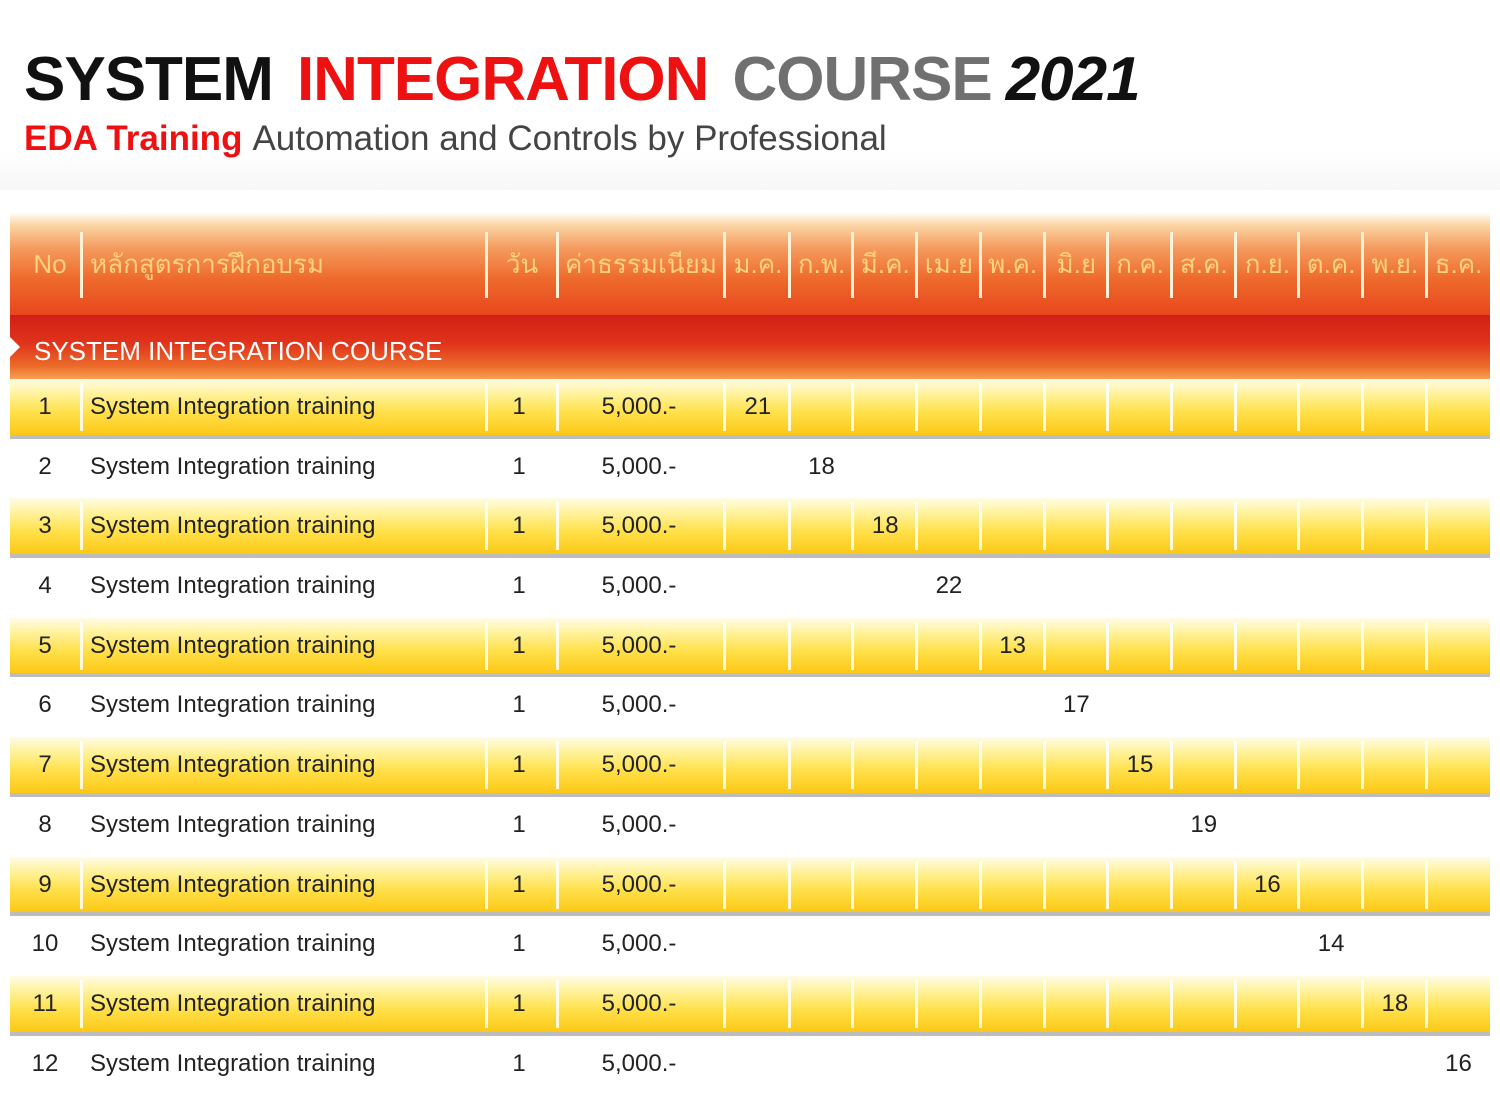 This screenshot has height=1120, width=1500. I want to click on row-date: 15, so click(1140, 765).